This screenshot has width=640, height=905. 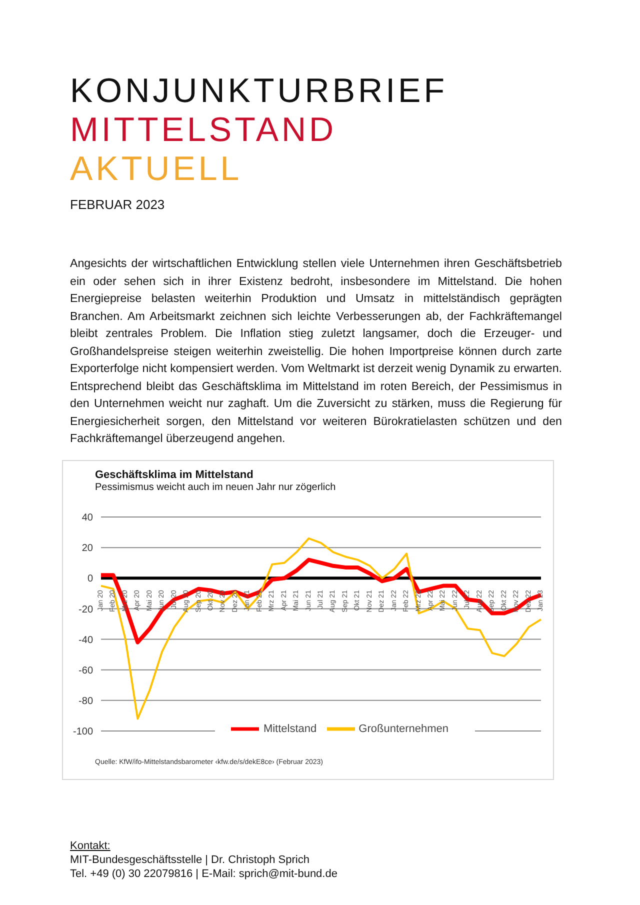 I want to click on y-tick-label: -100, so click(x=83, y=732).